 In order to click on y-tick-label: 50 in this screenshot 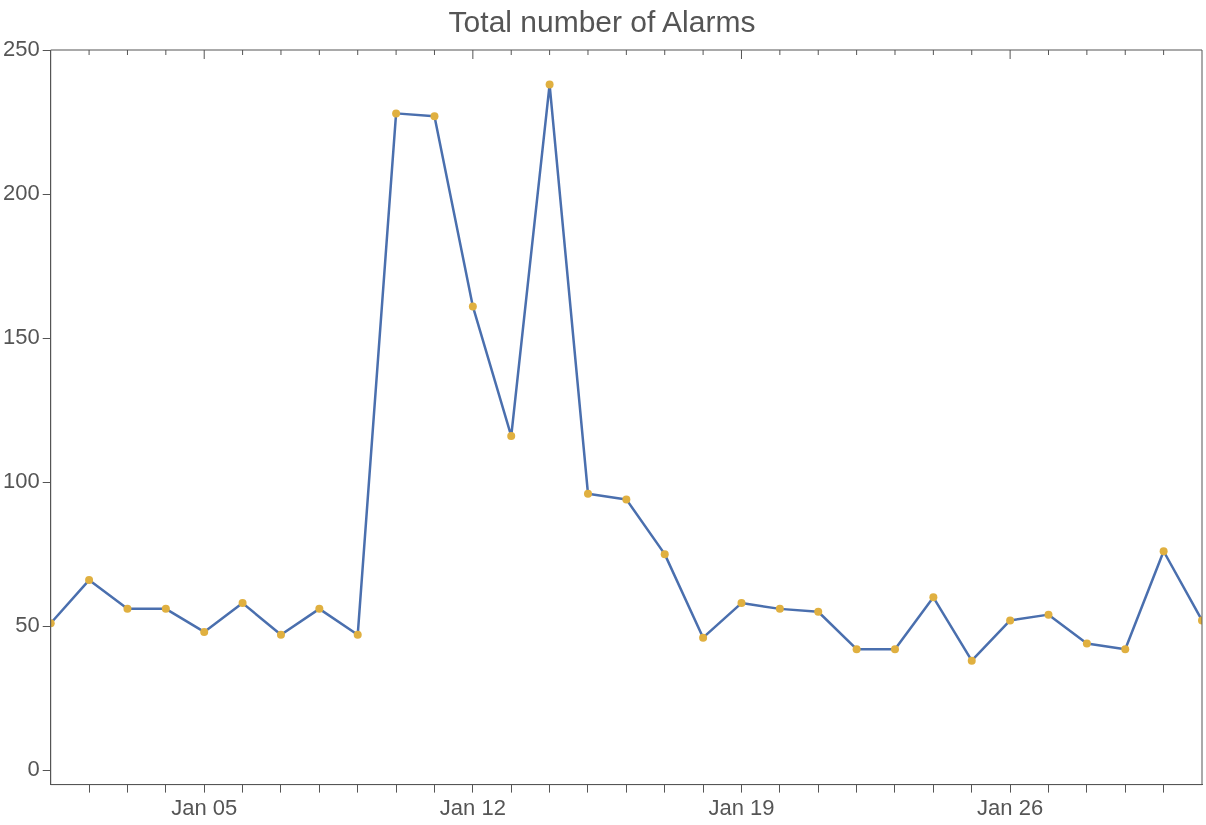, I will do `click(27, 625)`.